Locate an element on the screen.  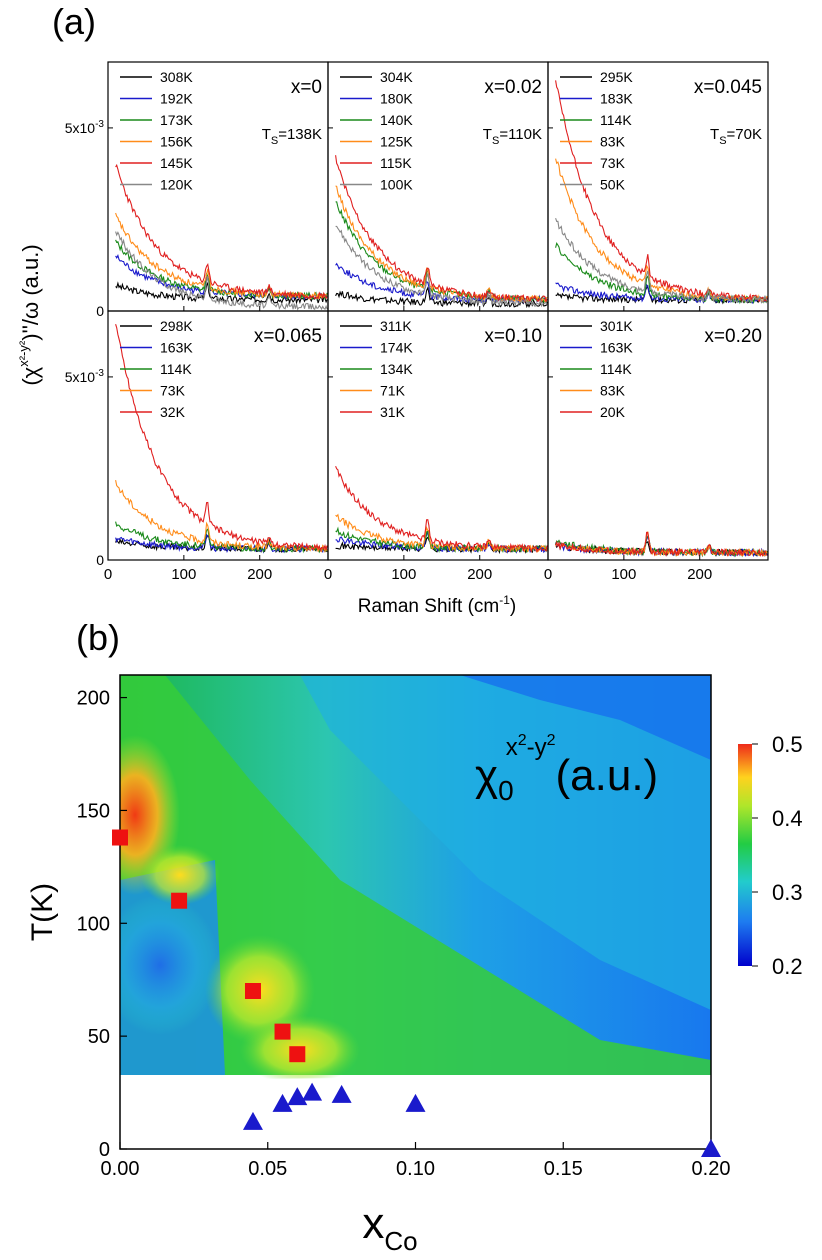
colorbar-tick-label: 0.5 is located at coordinates (787, 744).